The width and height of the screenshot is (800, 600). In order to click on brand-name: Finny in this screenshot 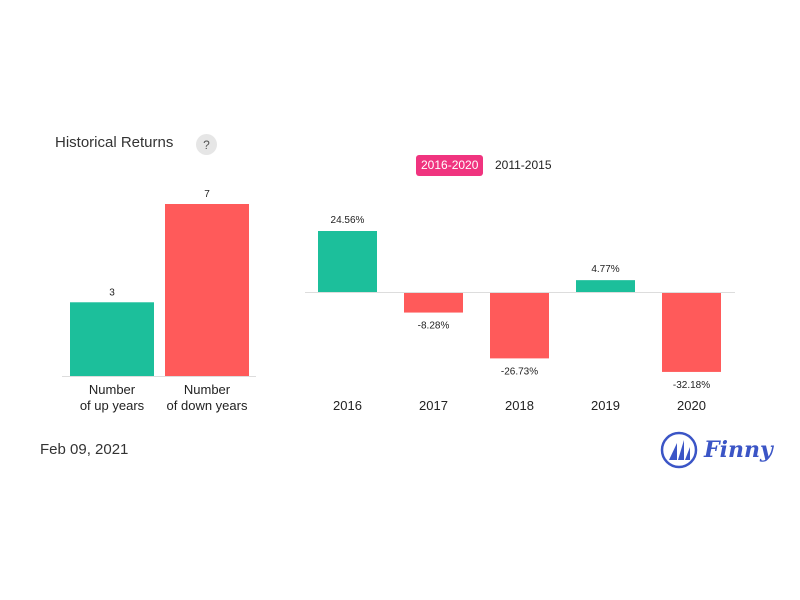, I will do `click(738, 450)`.